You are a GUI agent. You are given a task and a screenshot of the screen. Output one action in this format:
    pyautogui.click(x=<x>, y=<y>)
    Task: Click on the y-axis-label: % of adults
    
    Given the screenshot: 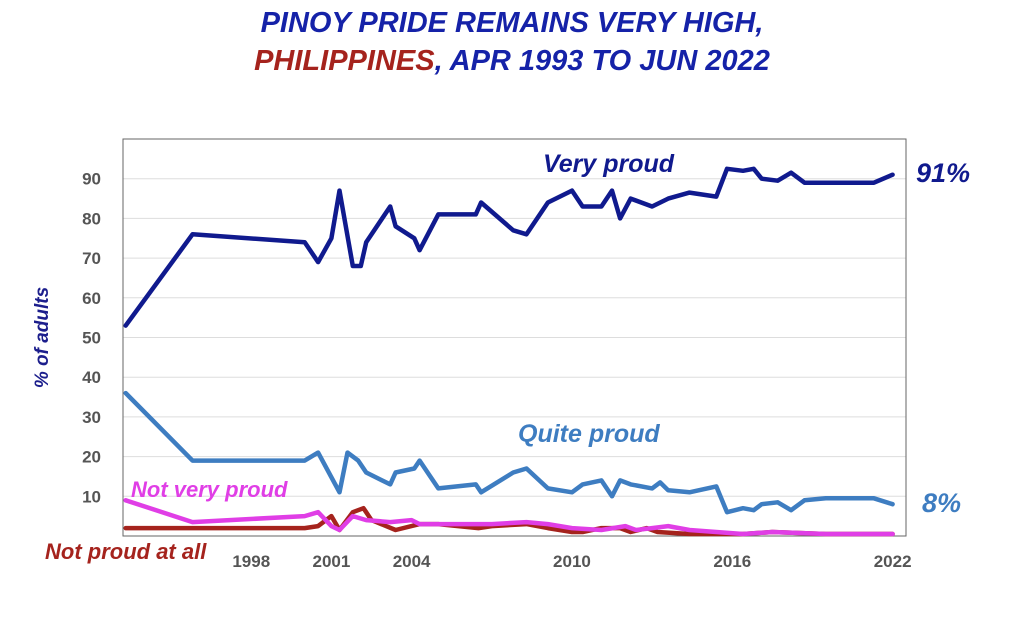 What is the action you would take?
    pyautogui.click(x=42, y=337)
    